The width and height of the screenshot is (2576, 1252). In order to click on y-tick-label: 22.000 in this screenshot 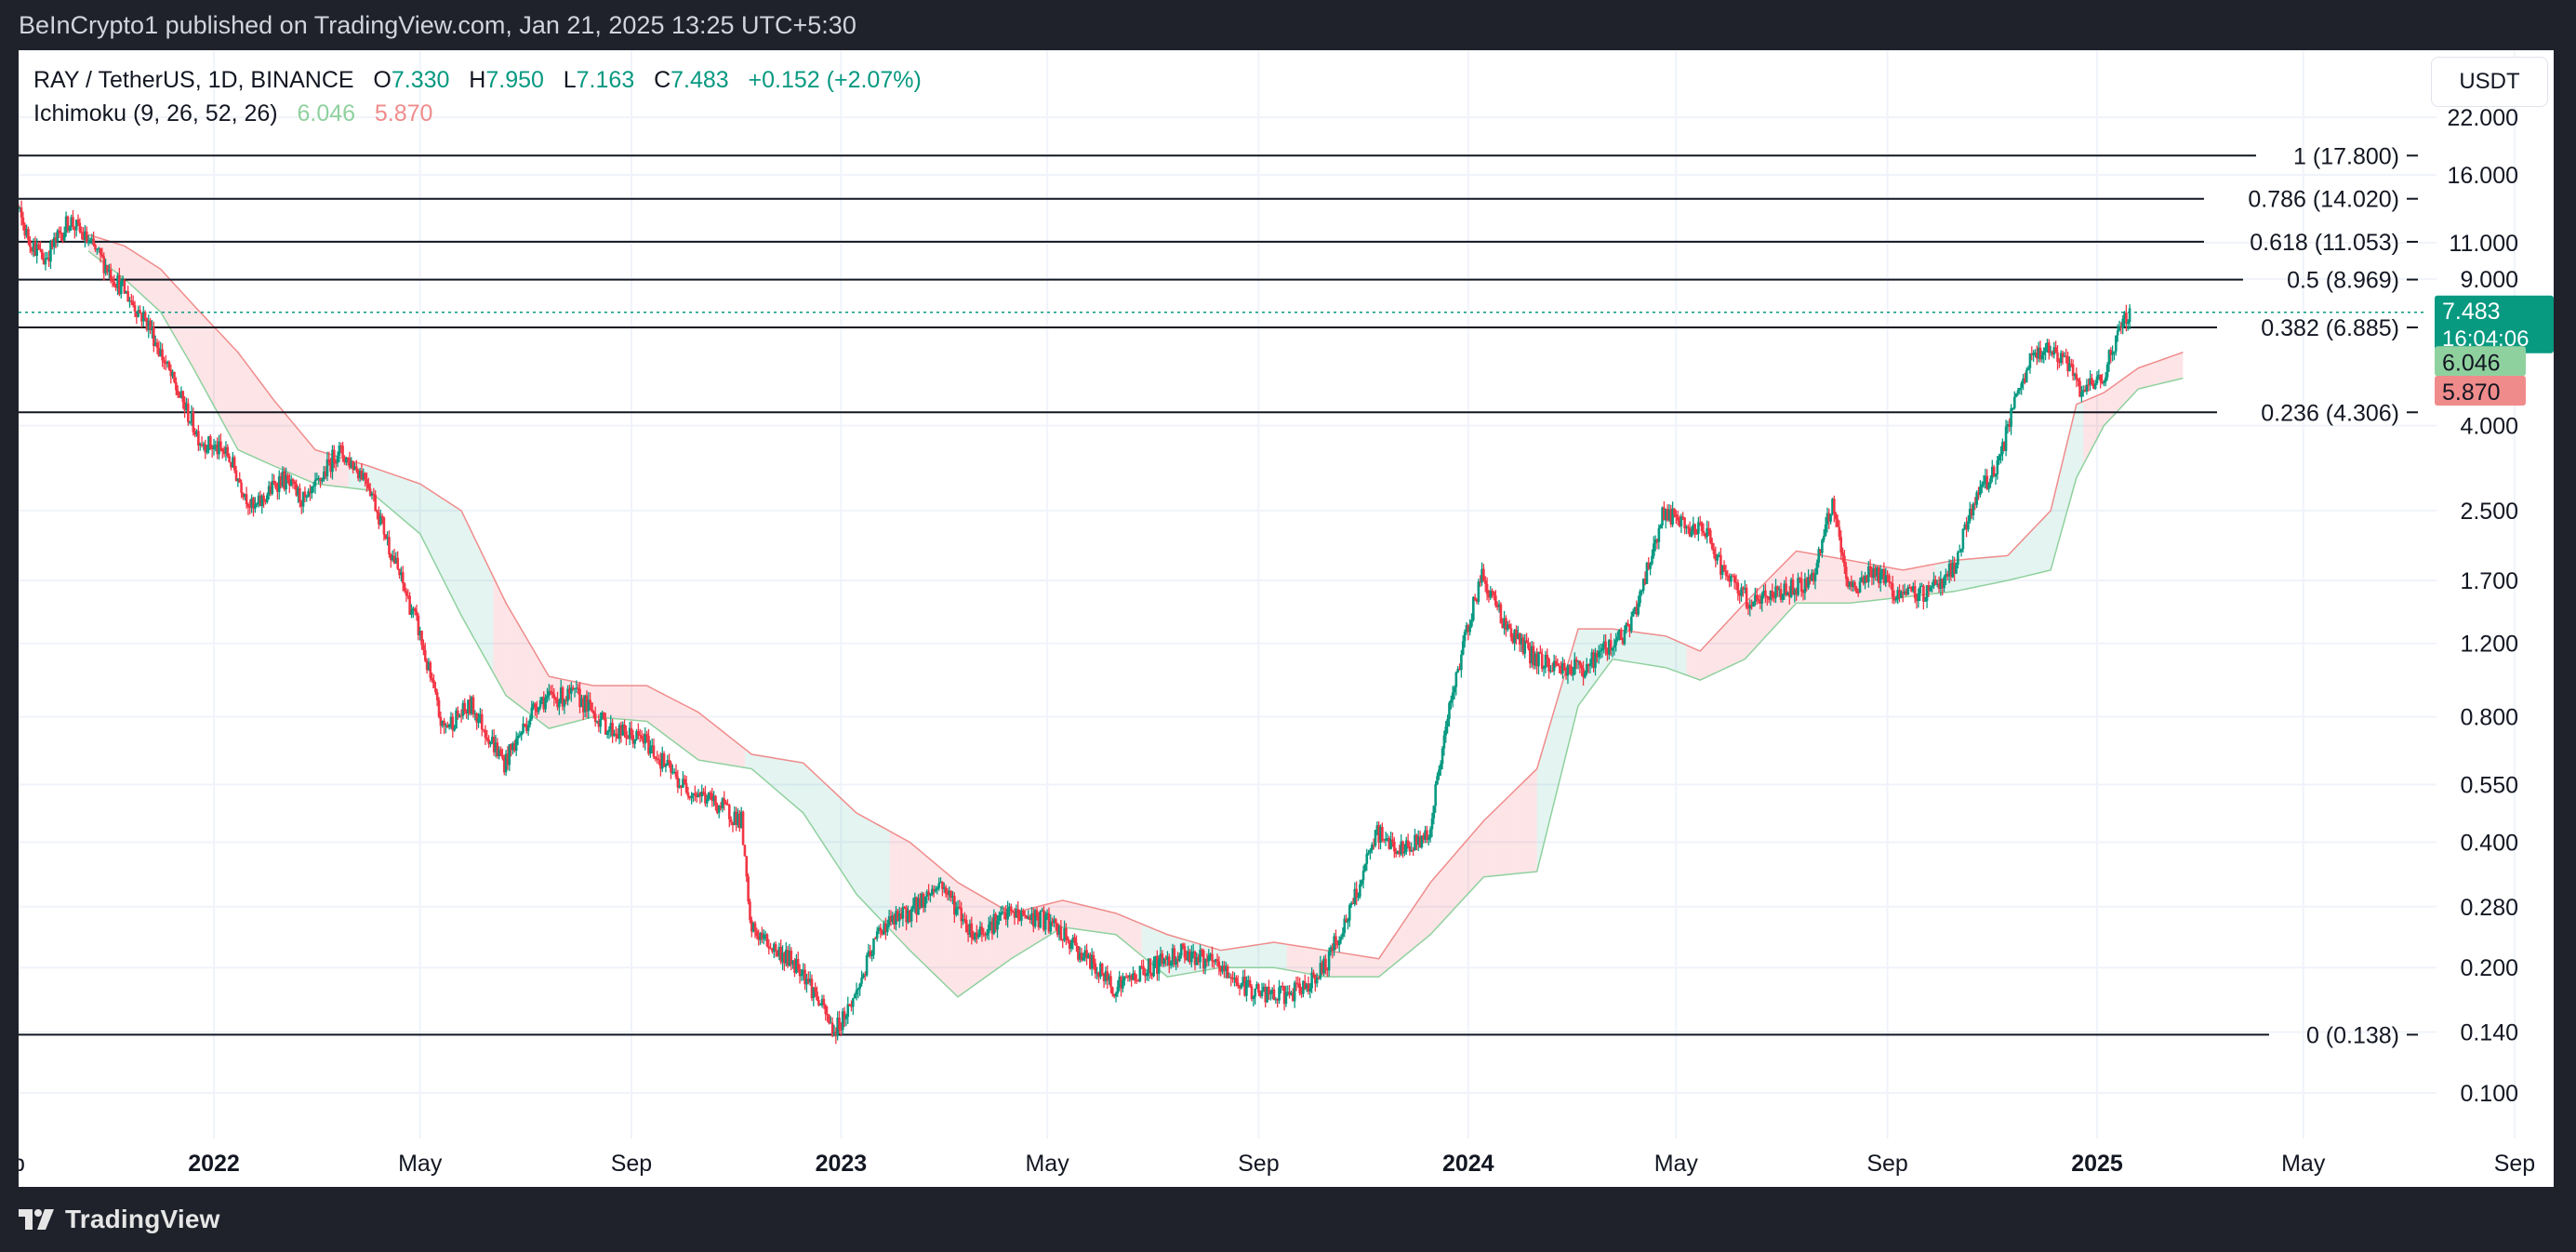, I will do `click(2483, 118)`.